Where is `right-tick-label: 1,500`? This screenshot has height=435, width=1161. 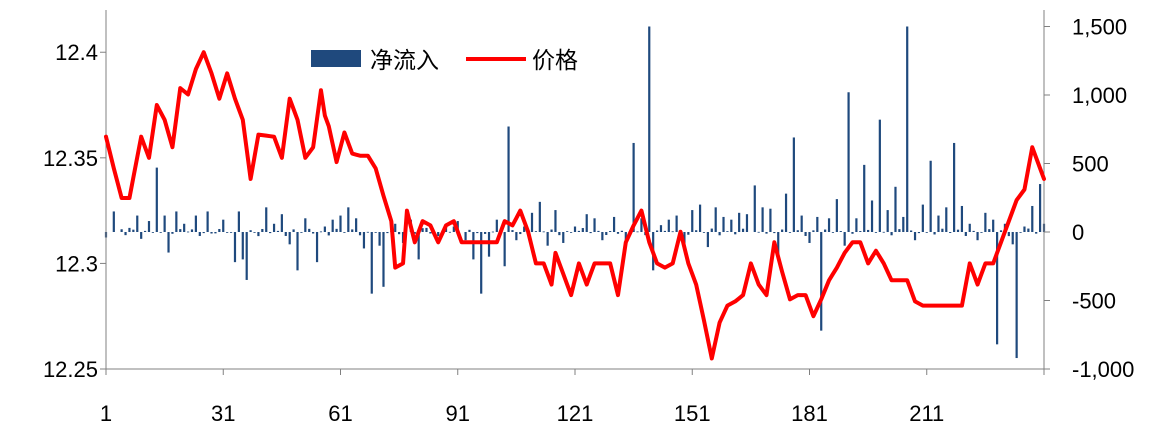
right-tick-label: 1,500 is located at coordinates (1099, 27).